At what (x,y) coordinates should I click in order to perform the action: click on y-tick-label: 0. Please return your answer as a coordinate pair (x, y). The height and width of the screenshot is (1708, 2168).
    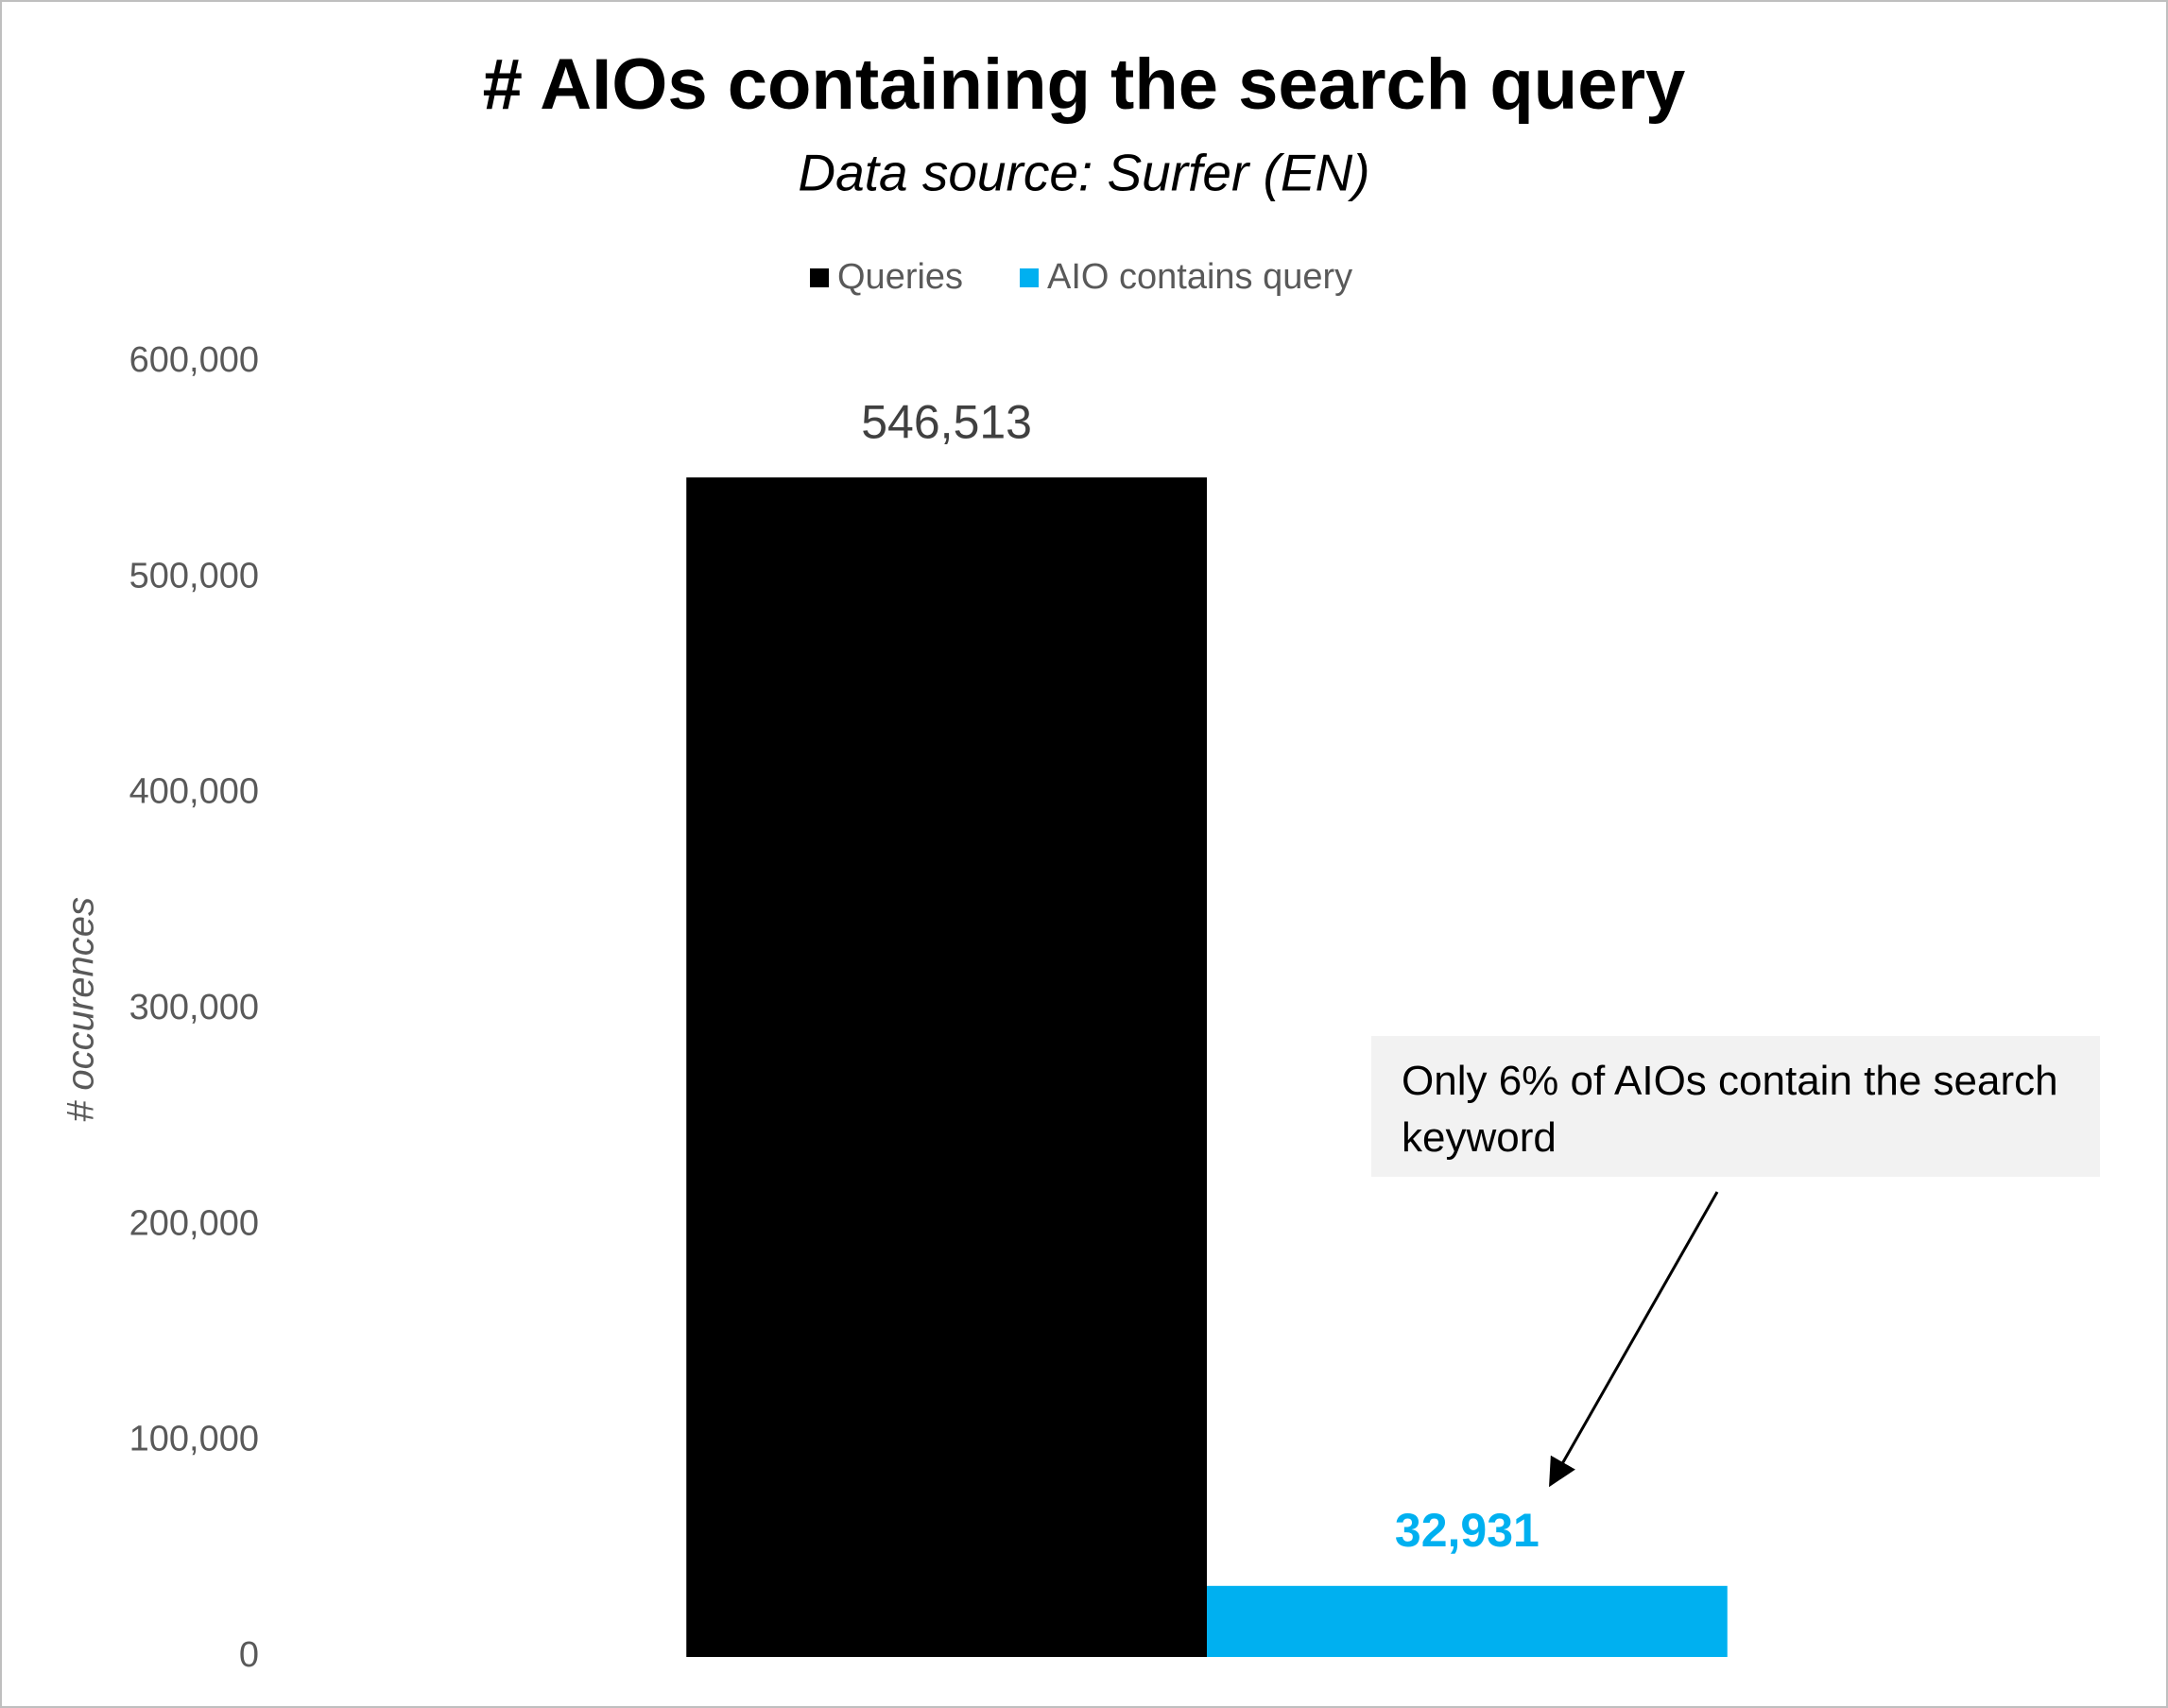
    Looking at the image, I should click on (249, 1655).